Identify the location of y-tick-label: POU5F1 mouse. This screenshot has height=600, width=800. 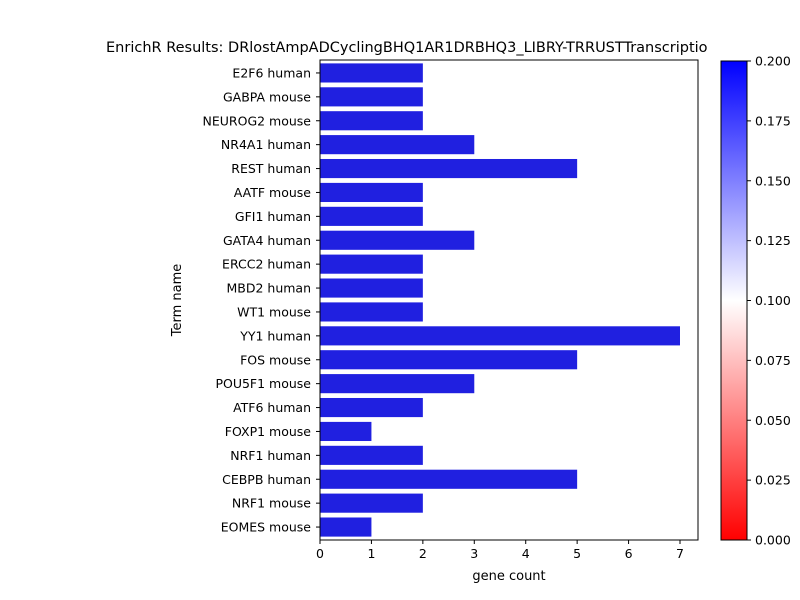
(263, 383).